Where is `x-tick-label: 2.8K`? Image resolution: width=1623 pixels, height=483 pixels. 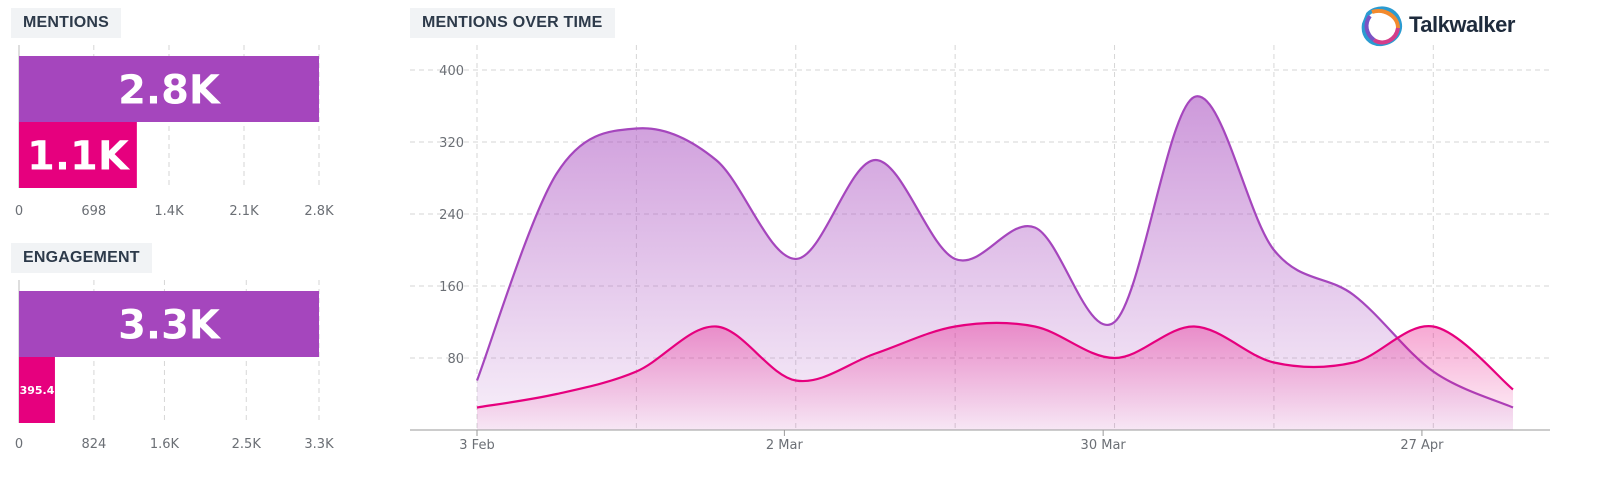
x-tick-label: 2.8K is located at coordinates (319, 211).